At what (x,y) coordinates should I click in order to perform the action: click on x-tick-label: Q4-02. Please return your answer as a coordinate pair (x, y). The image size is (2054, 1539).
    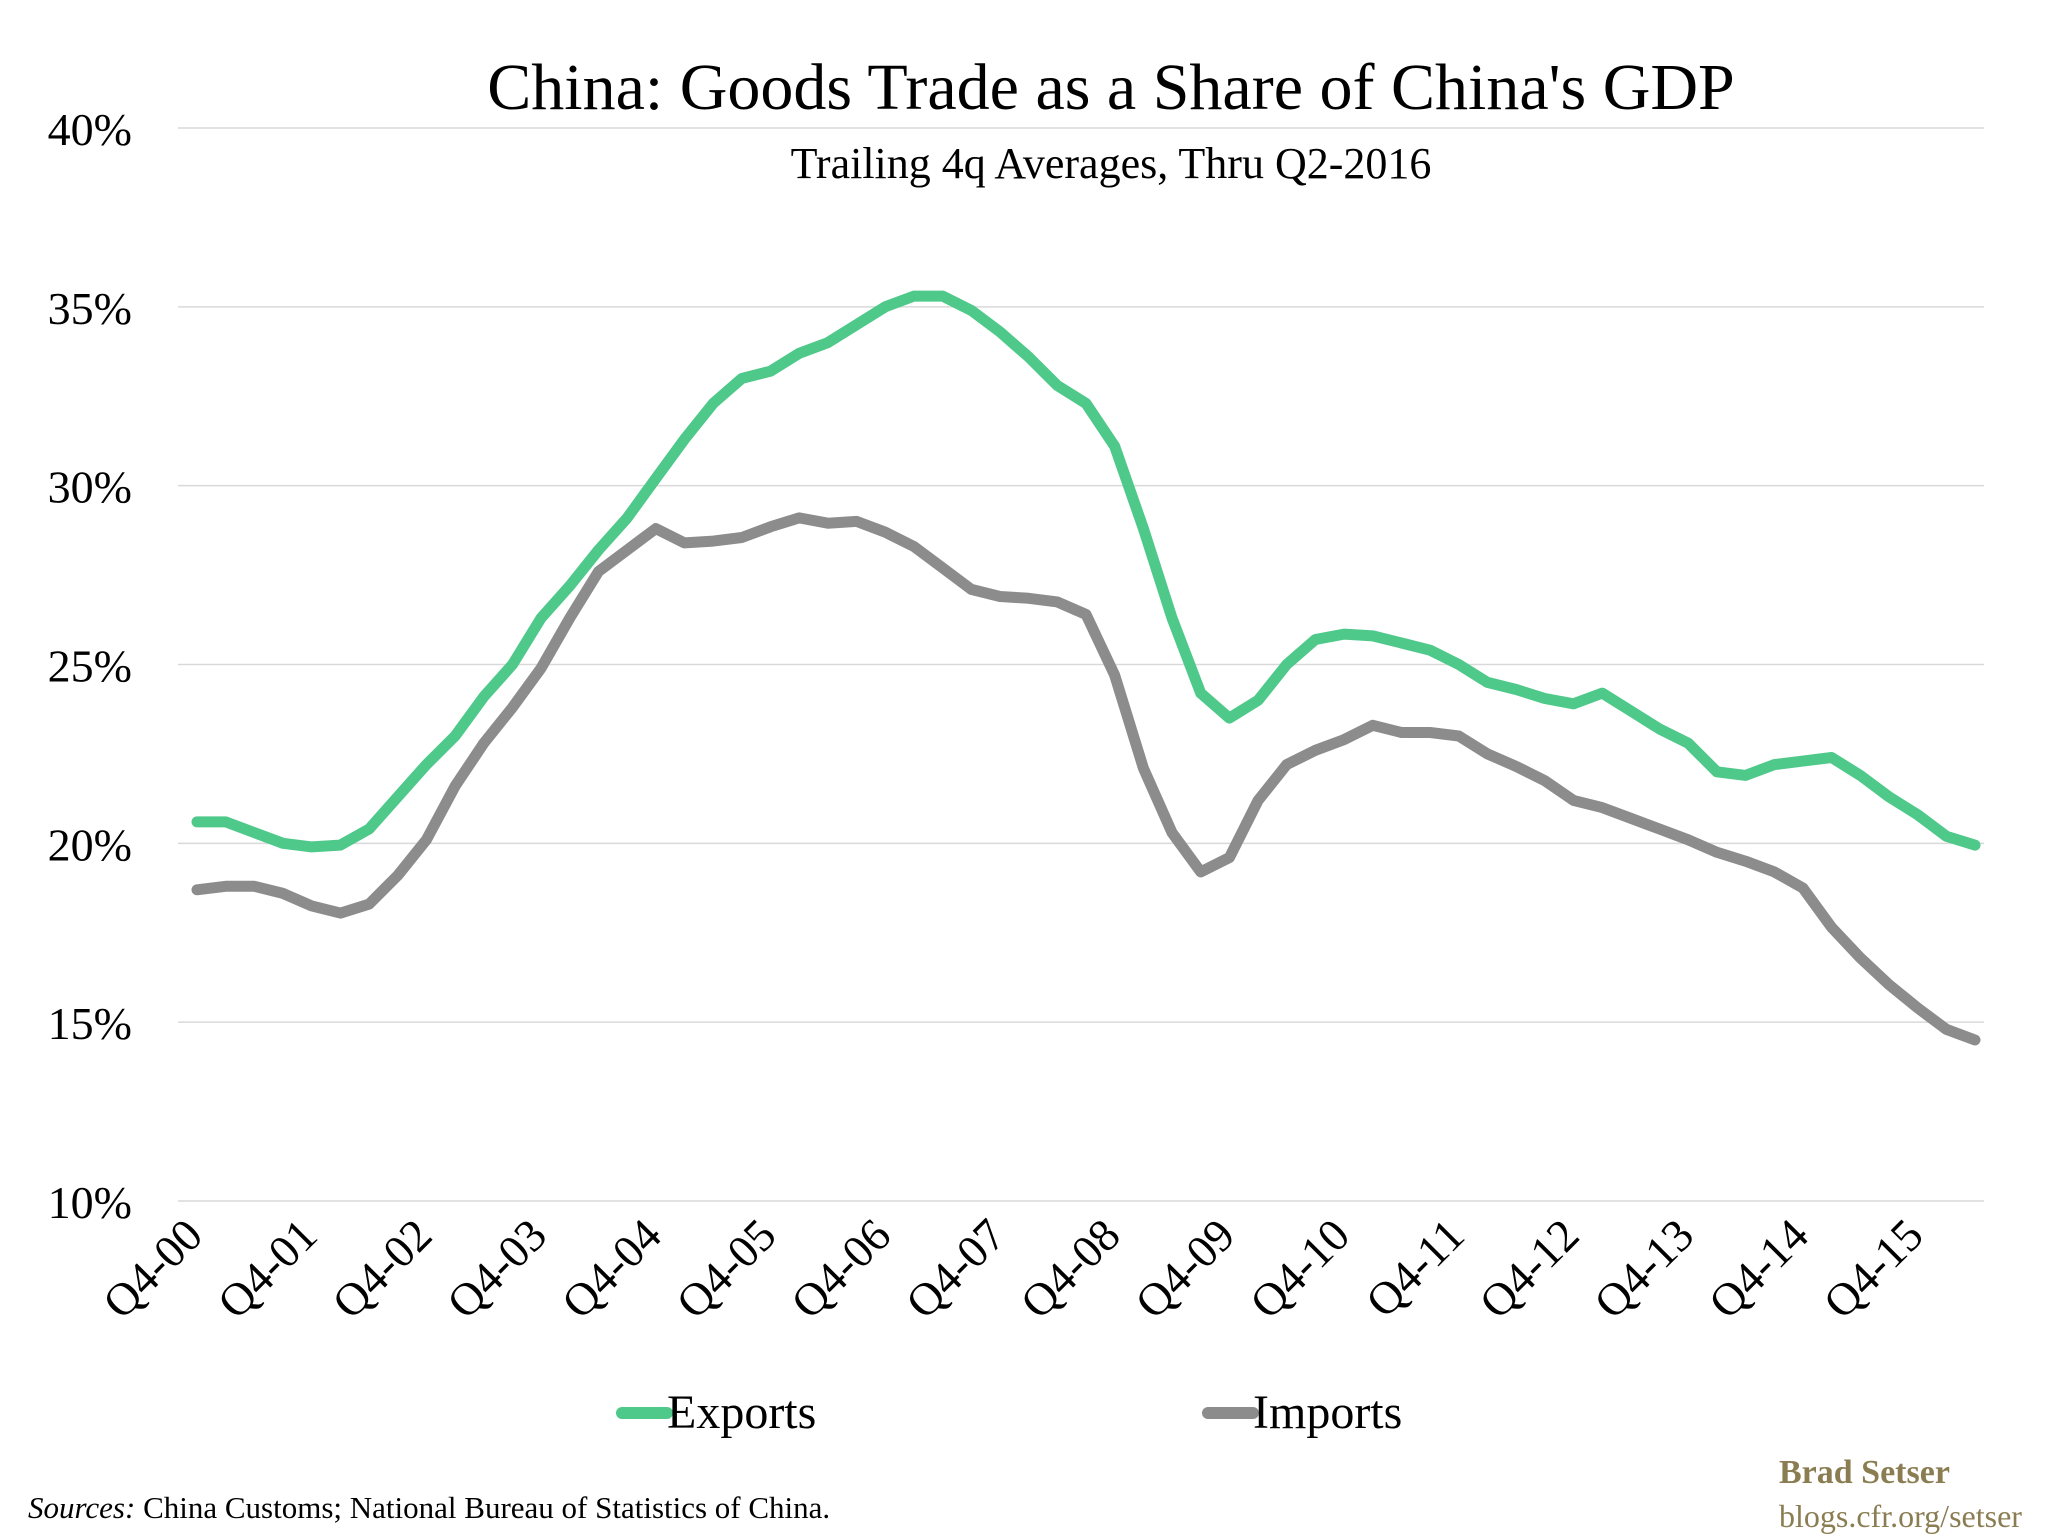
    Looking at the image, I should click on (381, 1268).